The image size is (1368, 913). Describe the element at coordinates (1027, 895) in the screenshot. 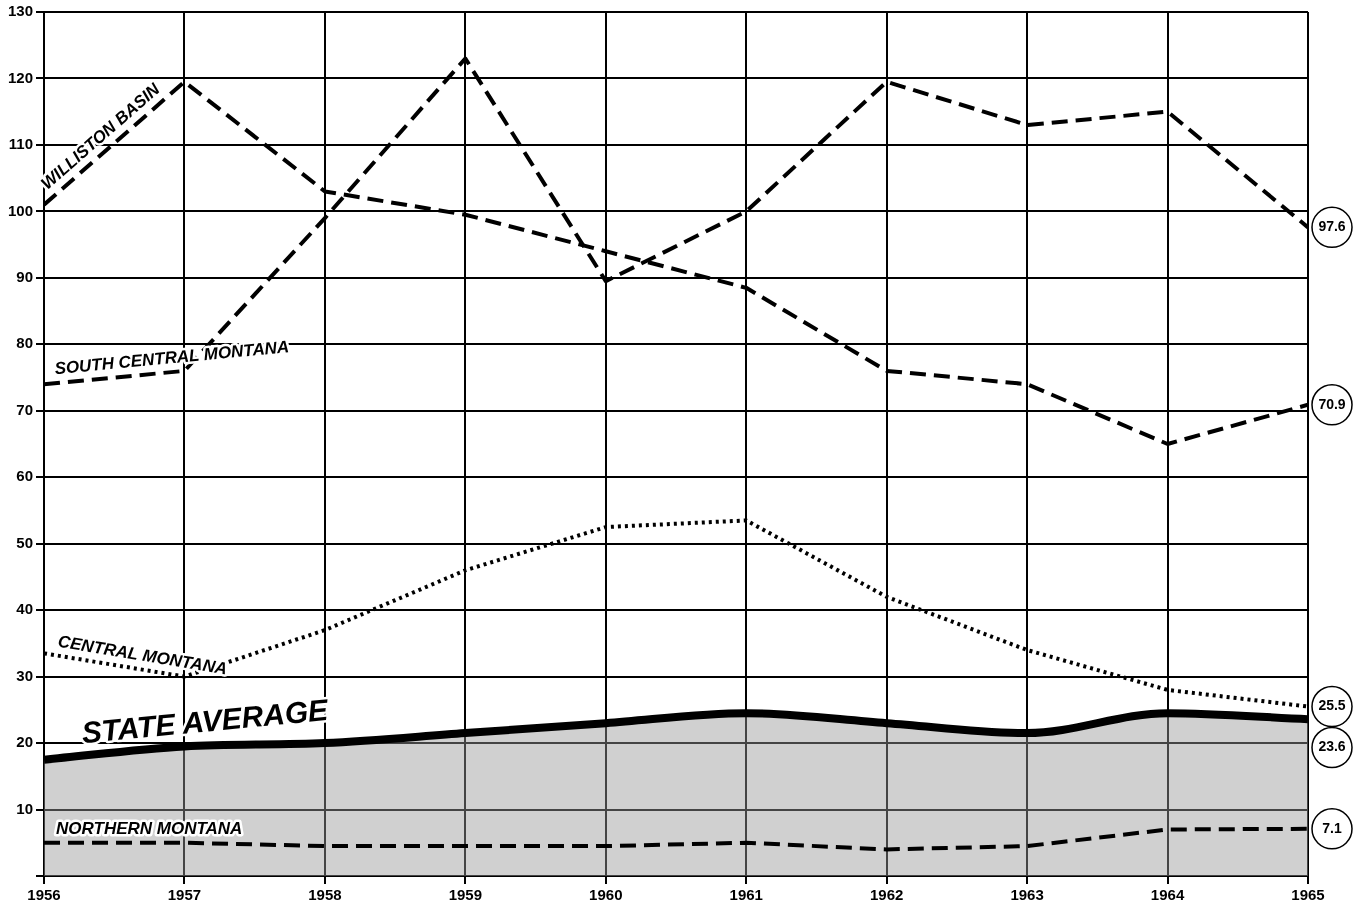

I see `x-tick-label: 1963` at that location.